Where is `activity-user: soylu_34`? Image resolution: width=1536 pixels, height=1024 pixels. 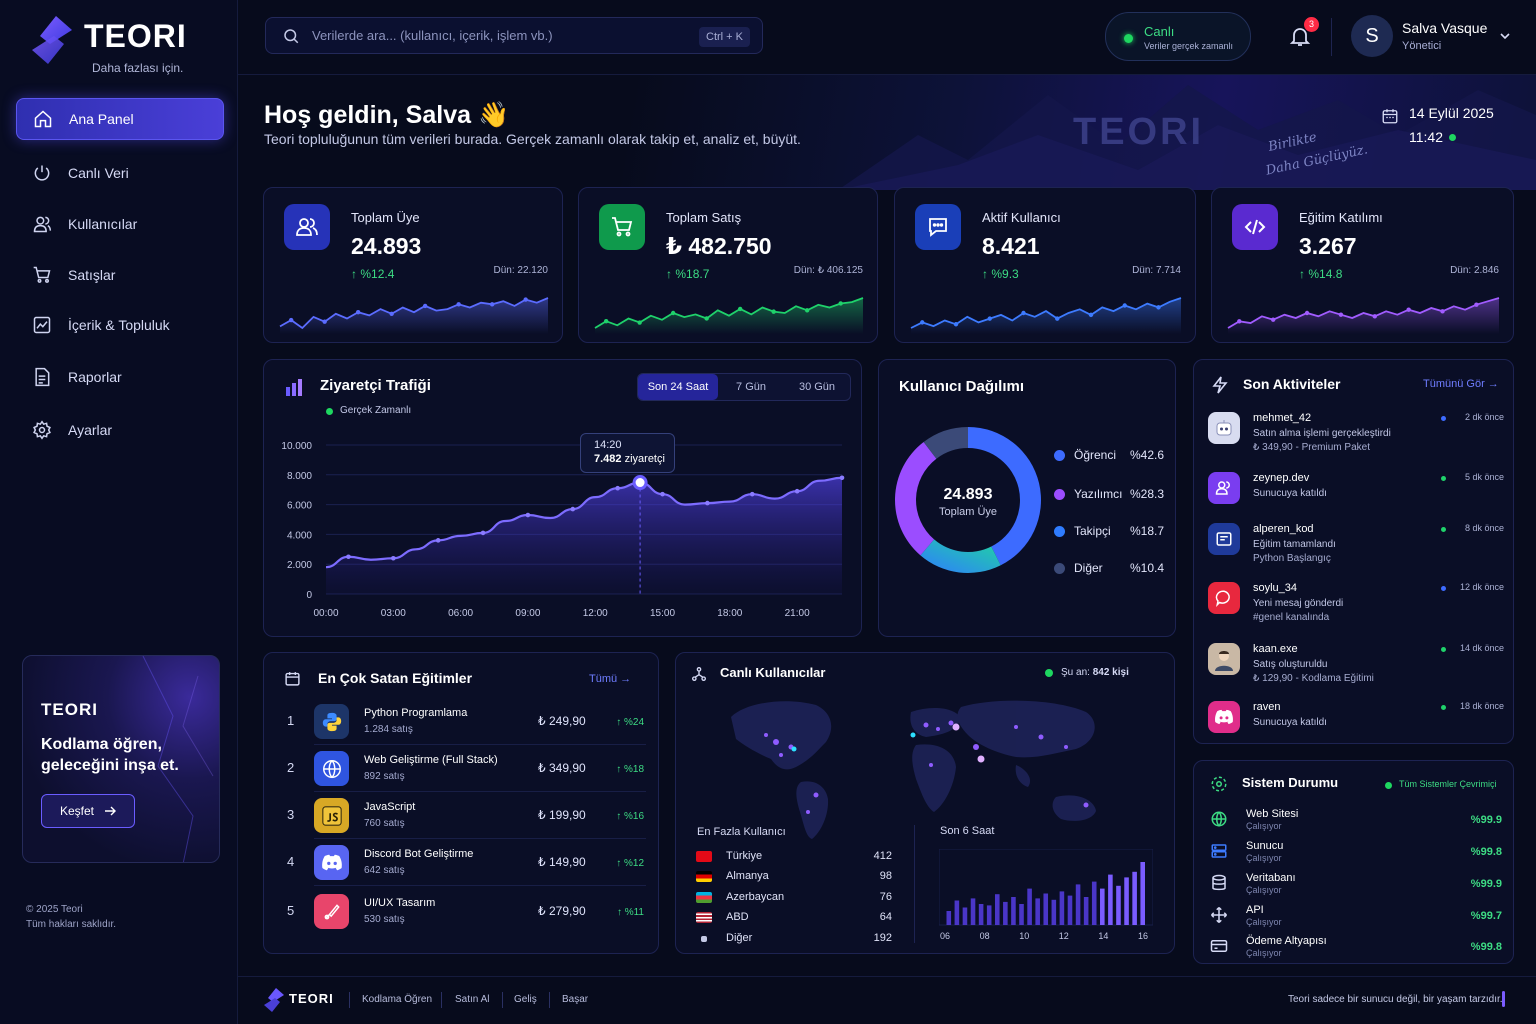 activity-user: soylu_34 is located at coordinates (1275, 588).